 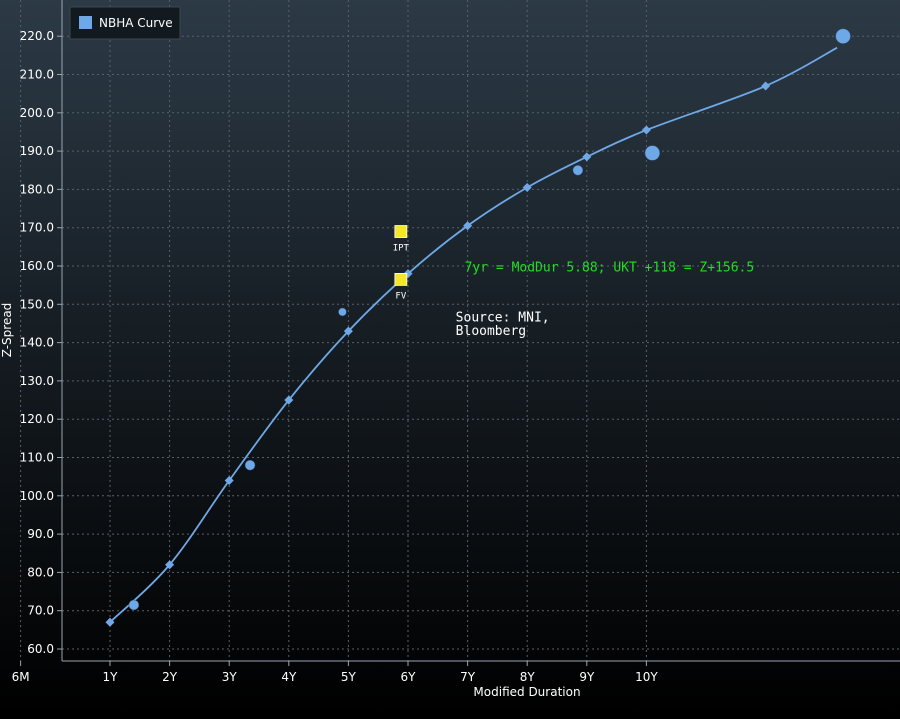 I want to click on annotation: Bloomberg, so click(x=491, y=331).